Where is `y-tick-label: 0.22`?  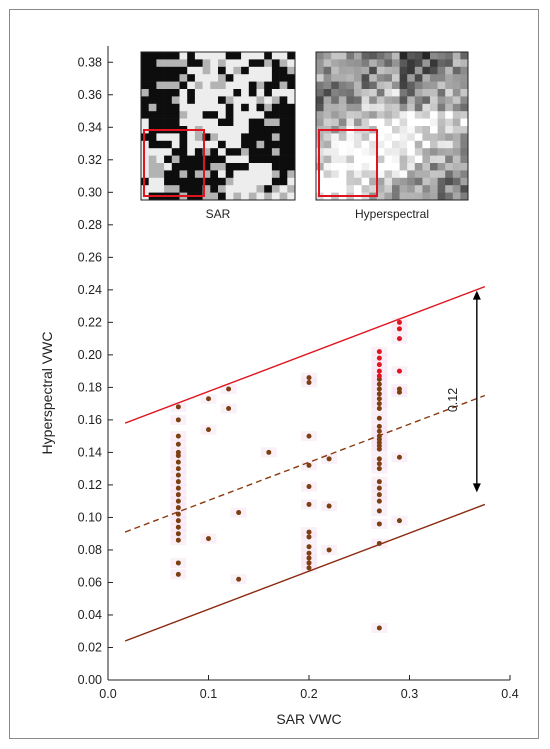
y-tick-label: 0.22 is located at coordinates (90, 322).